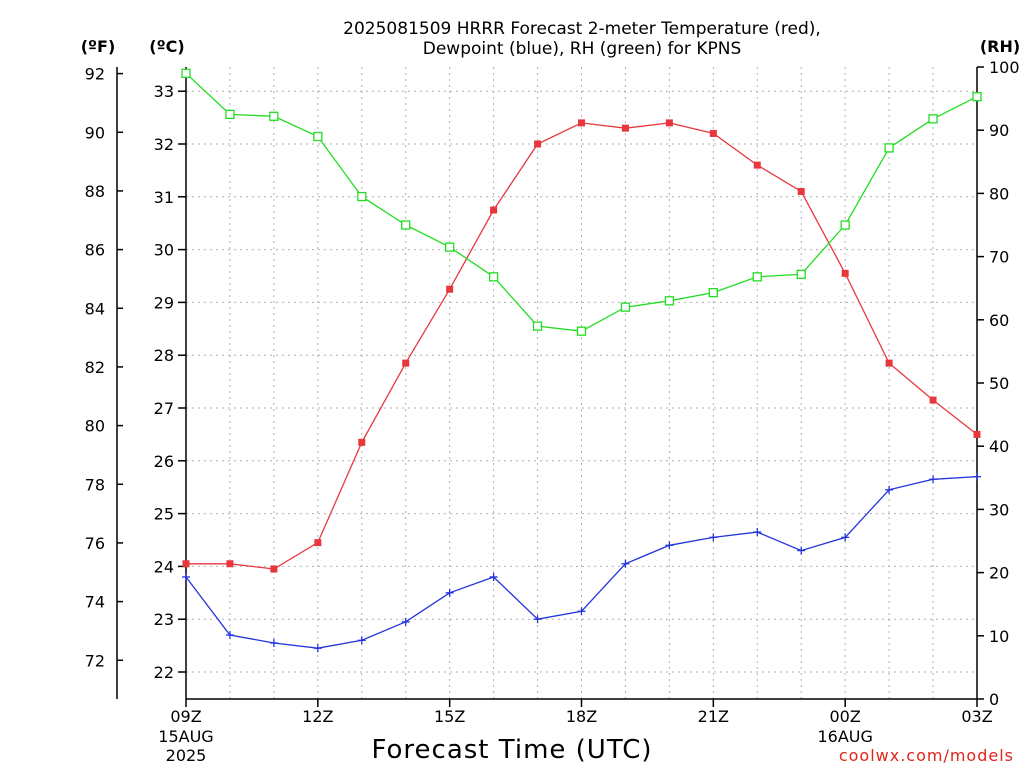  I want to click on fahrenheit-tick-label: 72, so click(95, 660).